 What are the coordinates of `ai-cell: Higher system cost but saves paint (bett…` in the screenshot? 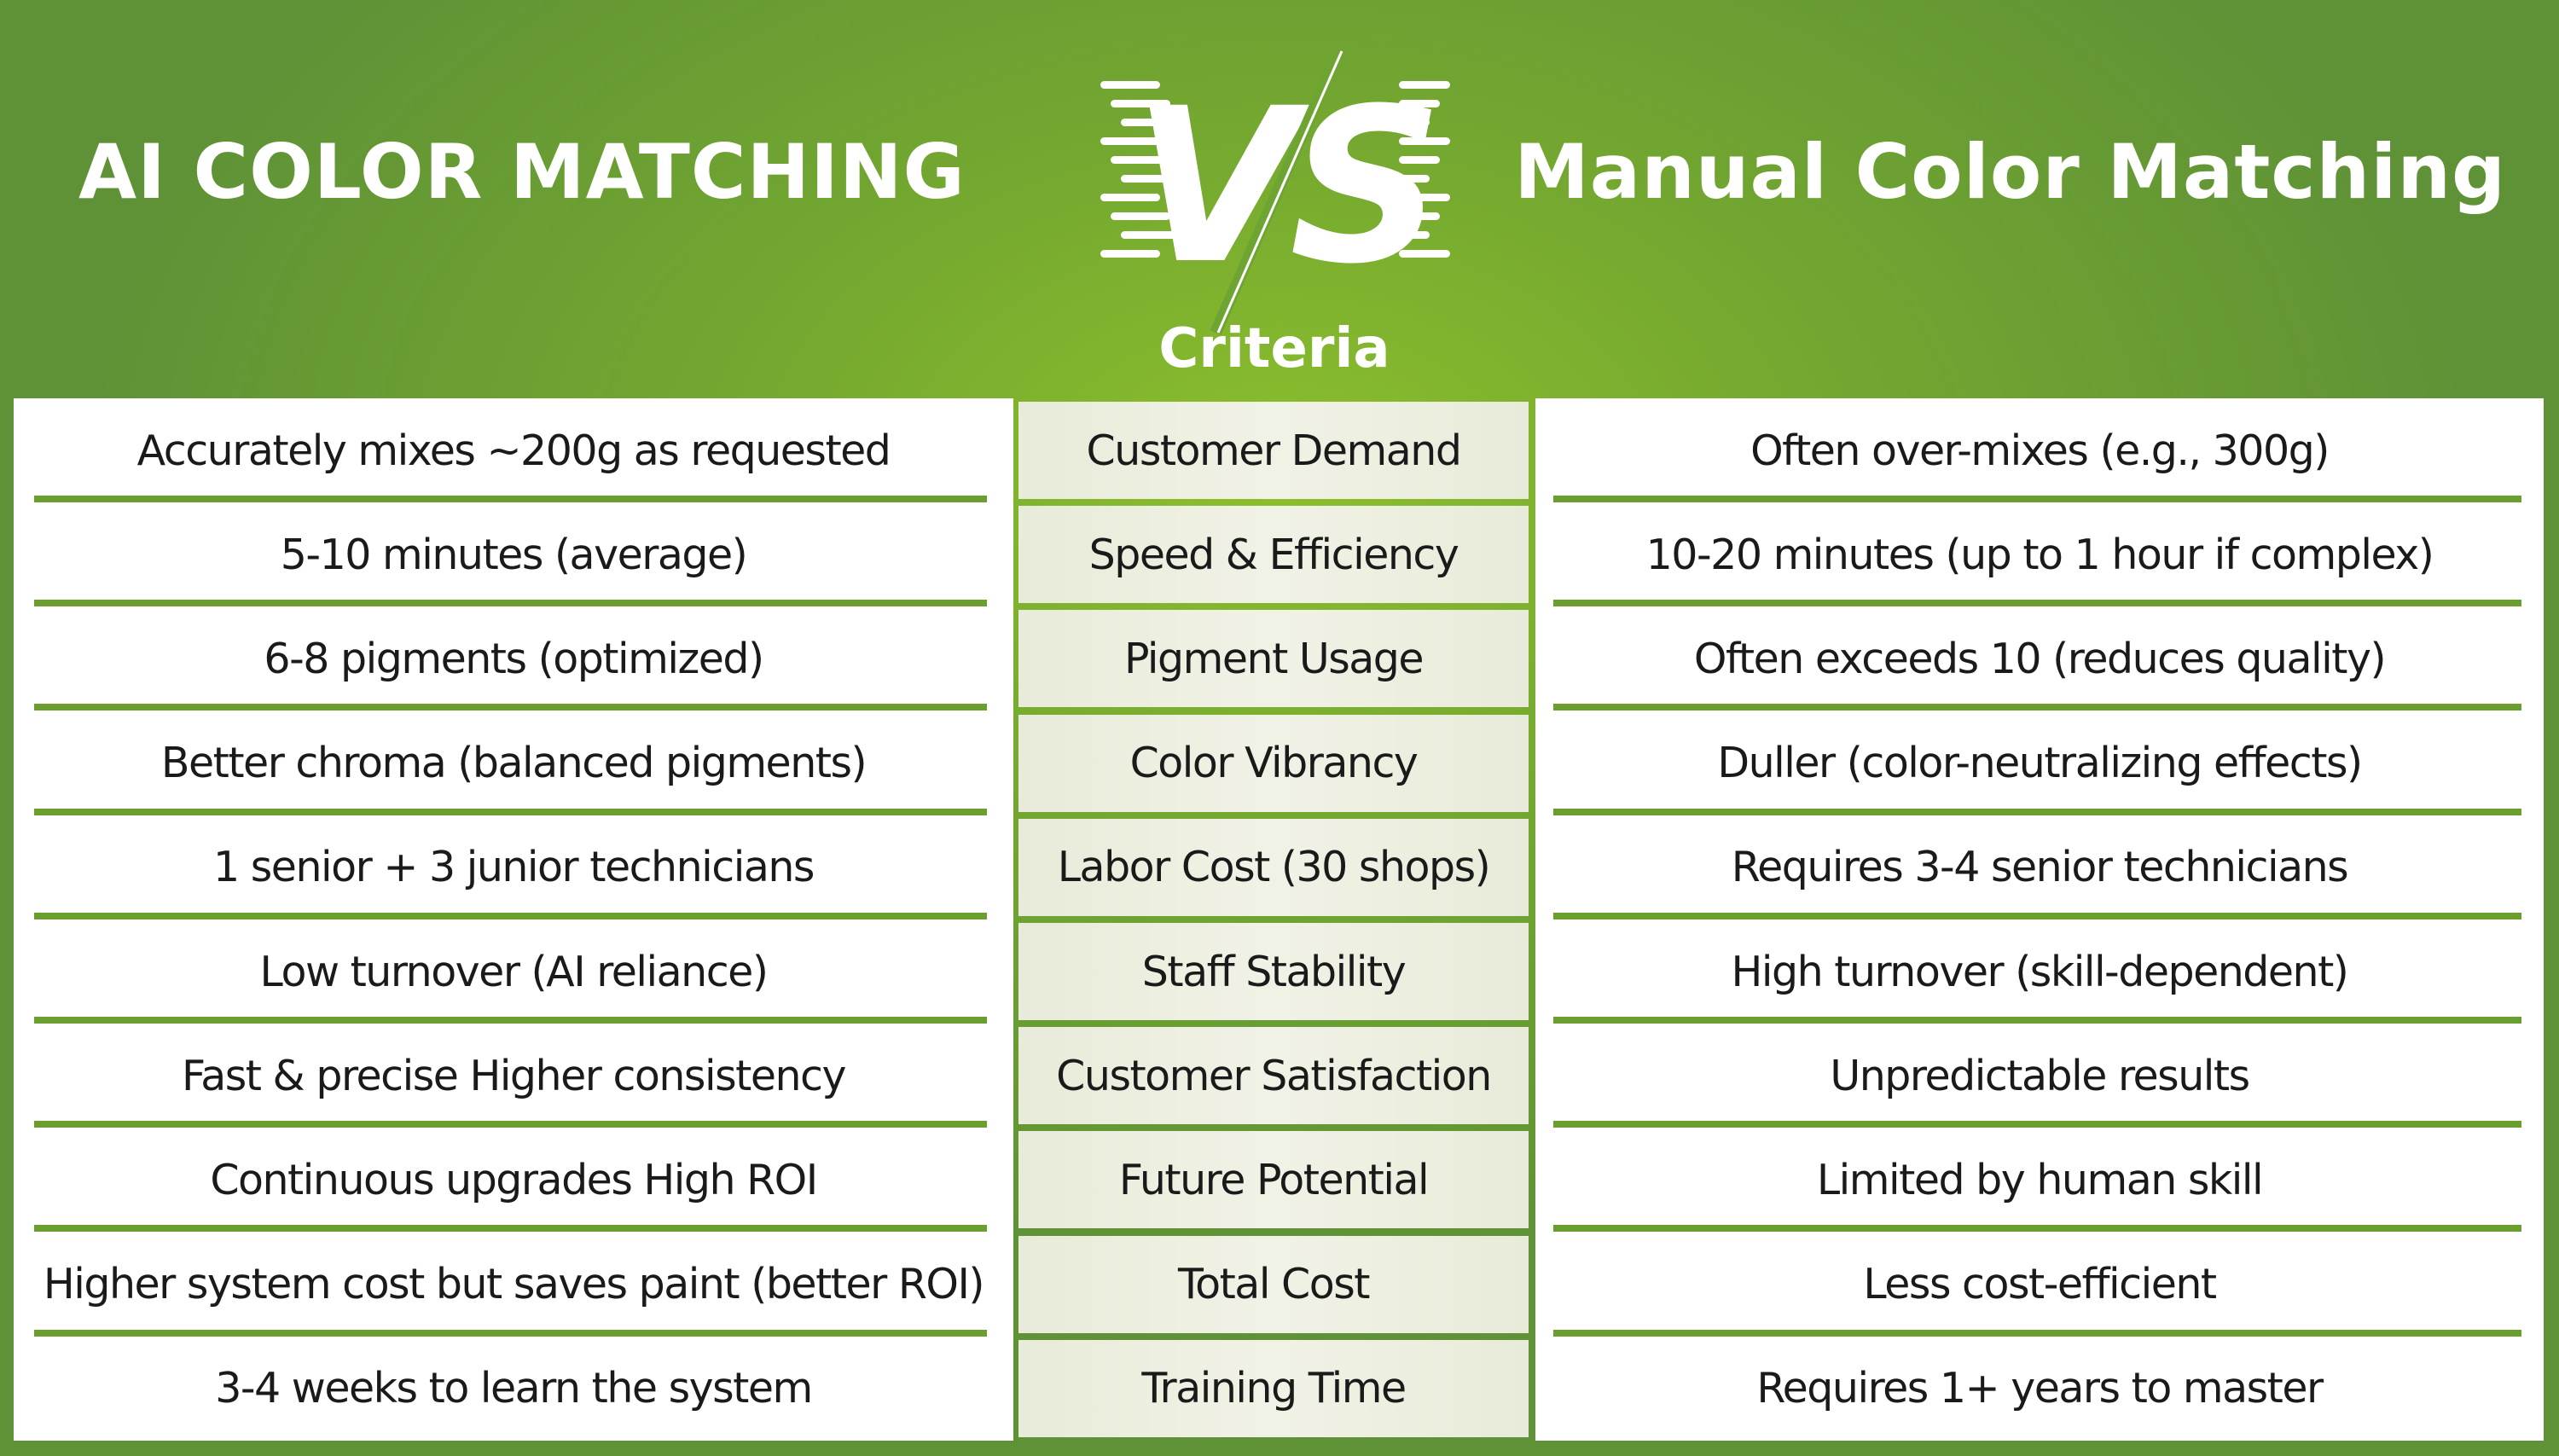 It's located at (514, 1284).